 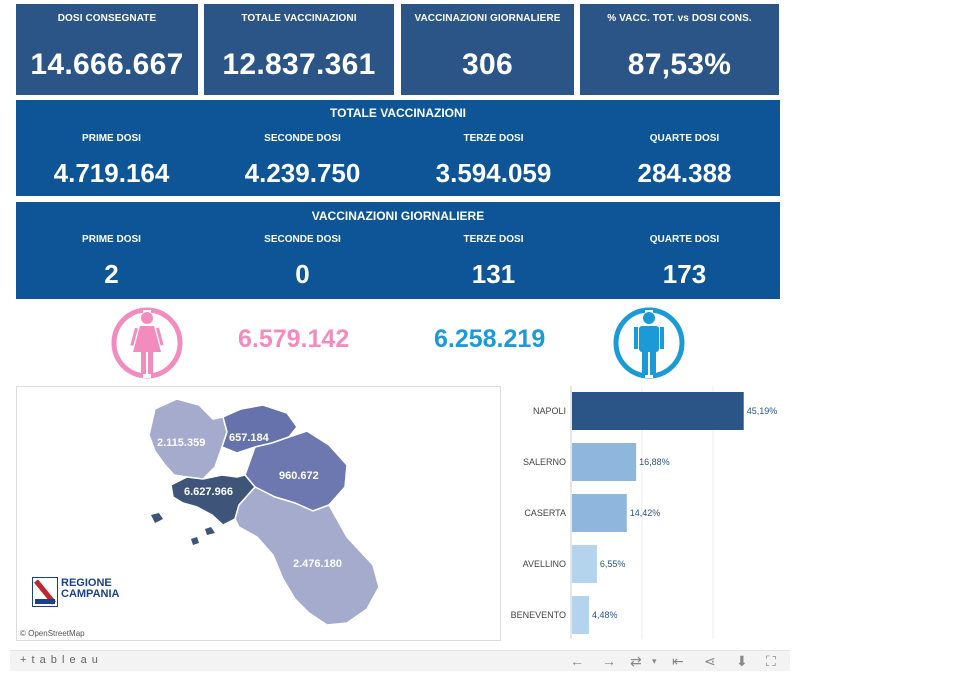 I want to click on kpi-totale-vaccinazioni: TOTALE VACCINAZIONI 12.837.361, so click(x=299, y=49).